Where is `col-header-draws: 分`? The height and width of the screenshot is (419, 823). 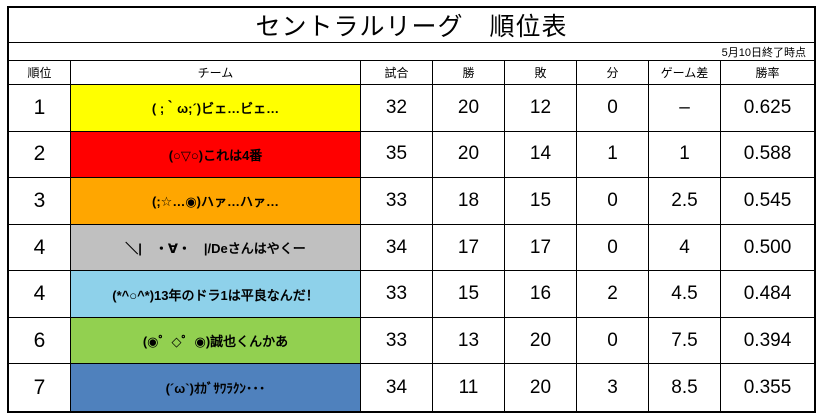 col-header-draws: 分 is located at coordinates (613, 73).